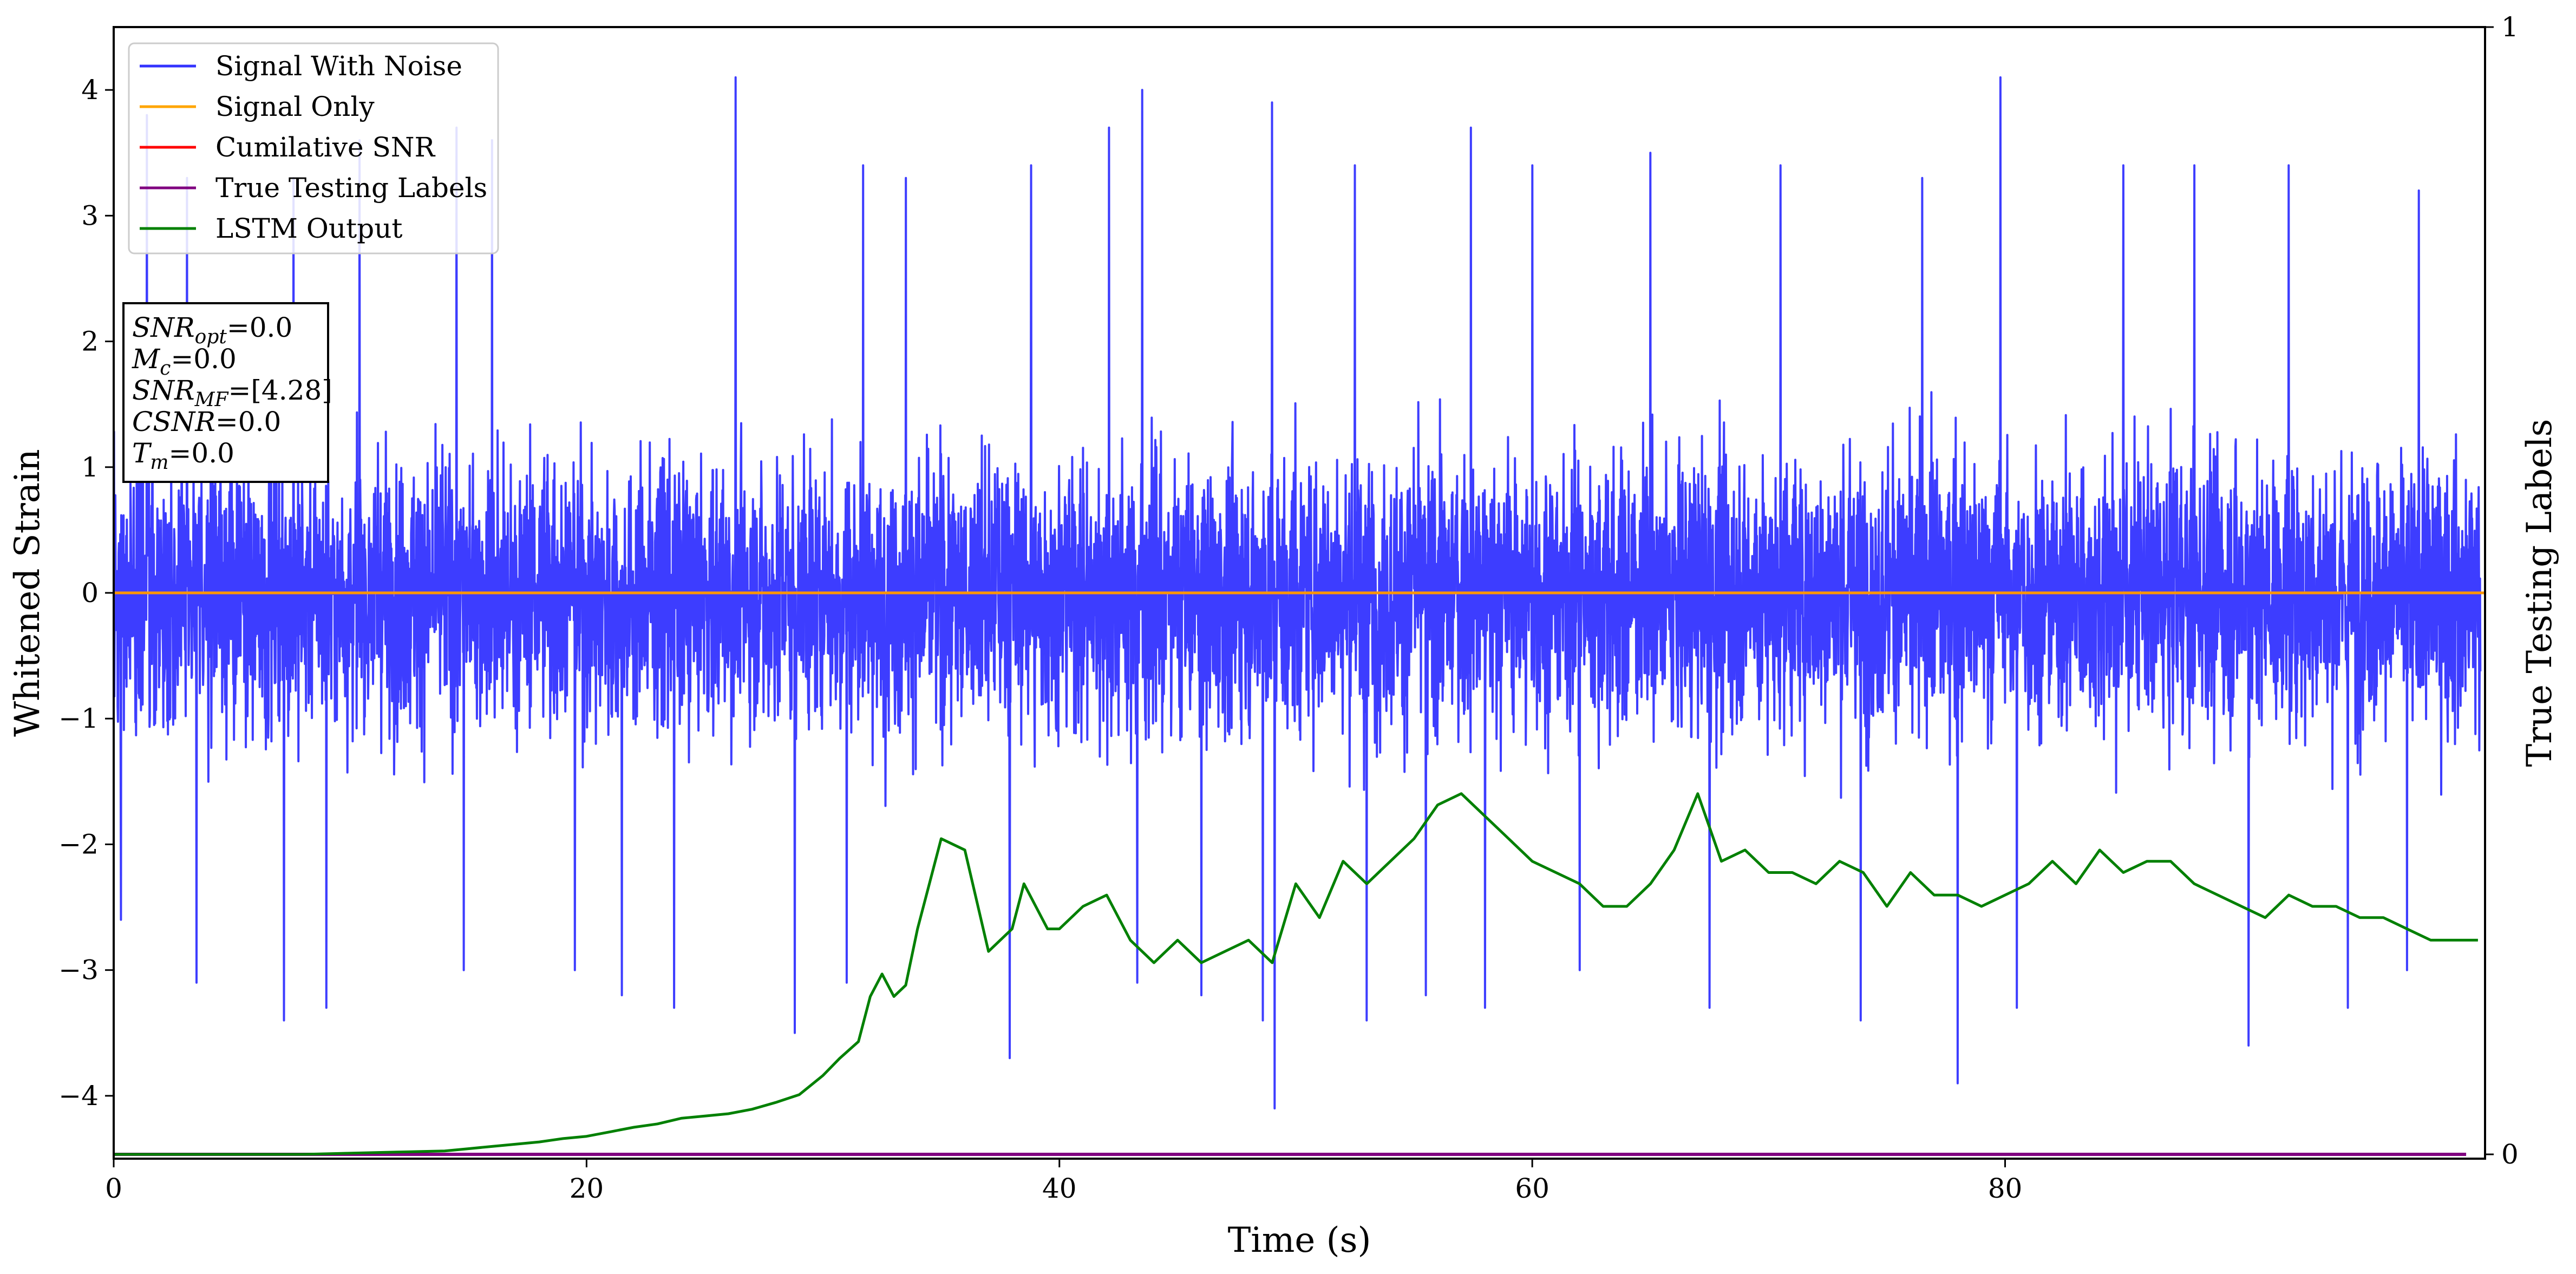 This screenshot has height=1274, width=2576. What do you see at coordinates (90, 467) in the screenshot?
I see `y-tick-label: 1` at bounding box center [90, 467].